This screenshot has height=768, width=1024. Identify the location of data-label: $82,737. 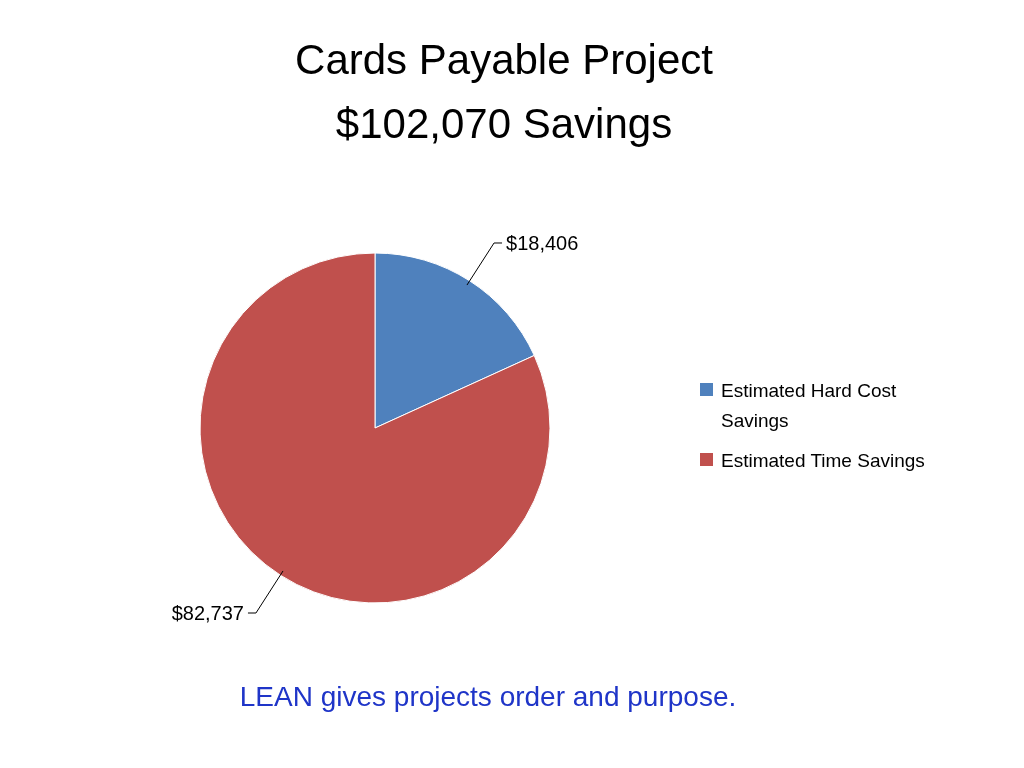
(207, 613).